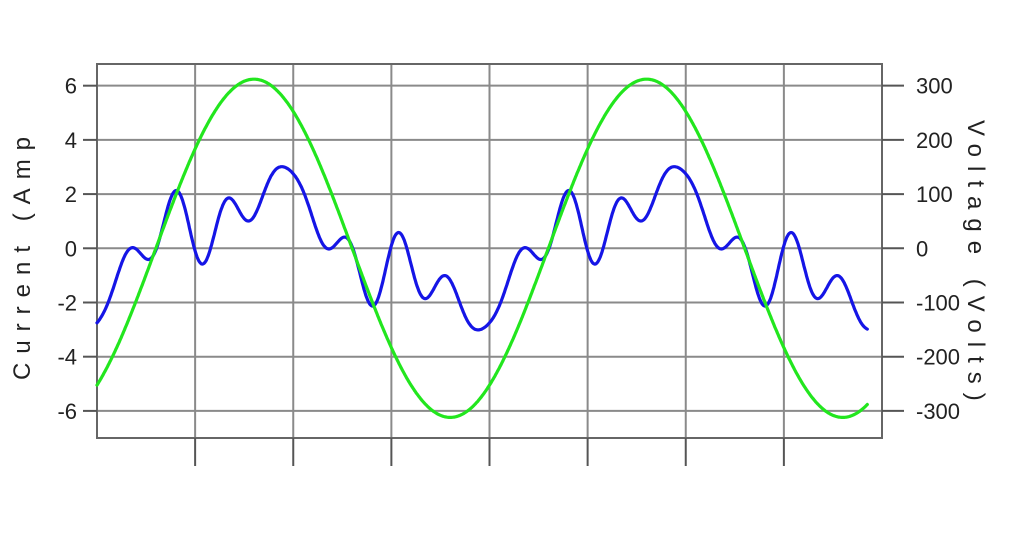 The image size is (1009, 546). Describe the element at coordinates (67, 357) in the screenshot. I see `left-tick-label: -4` at that location.